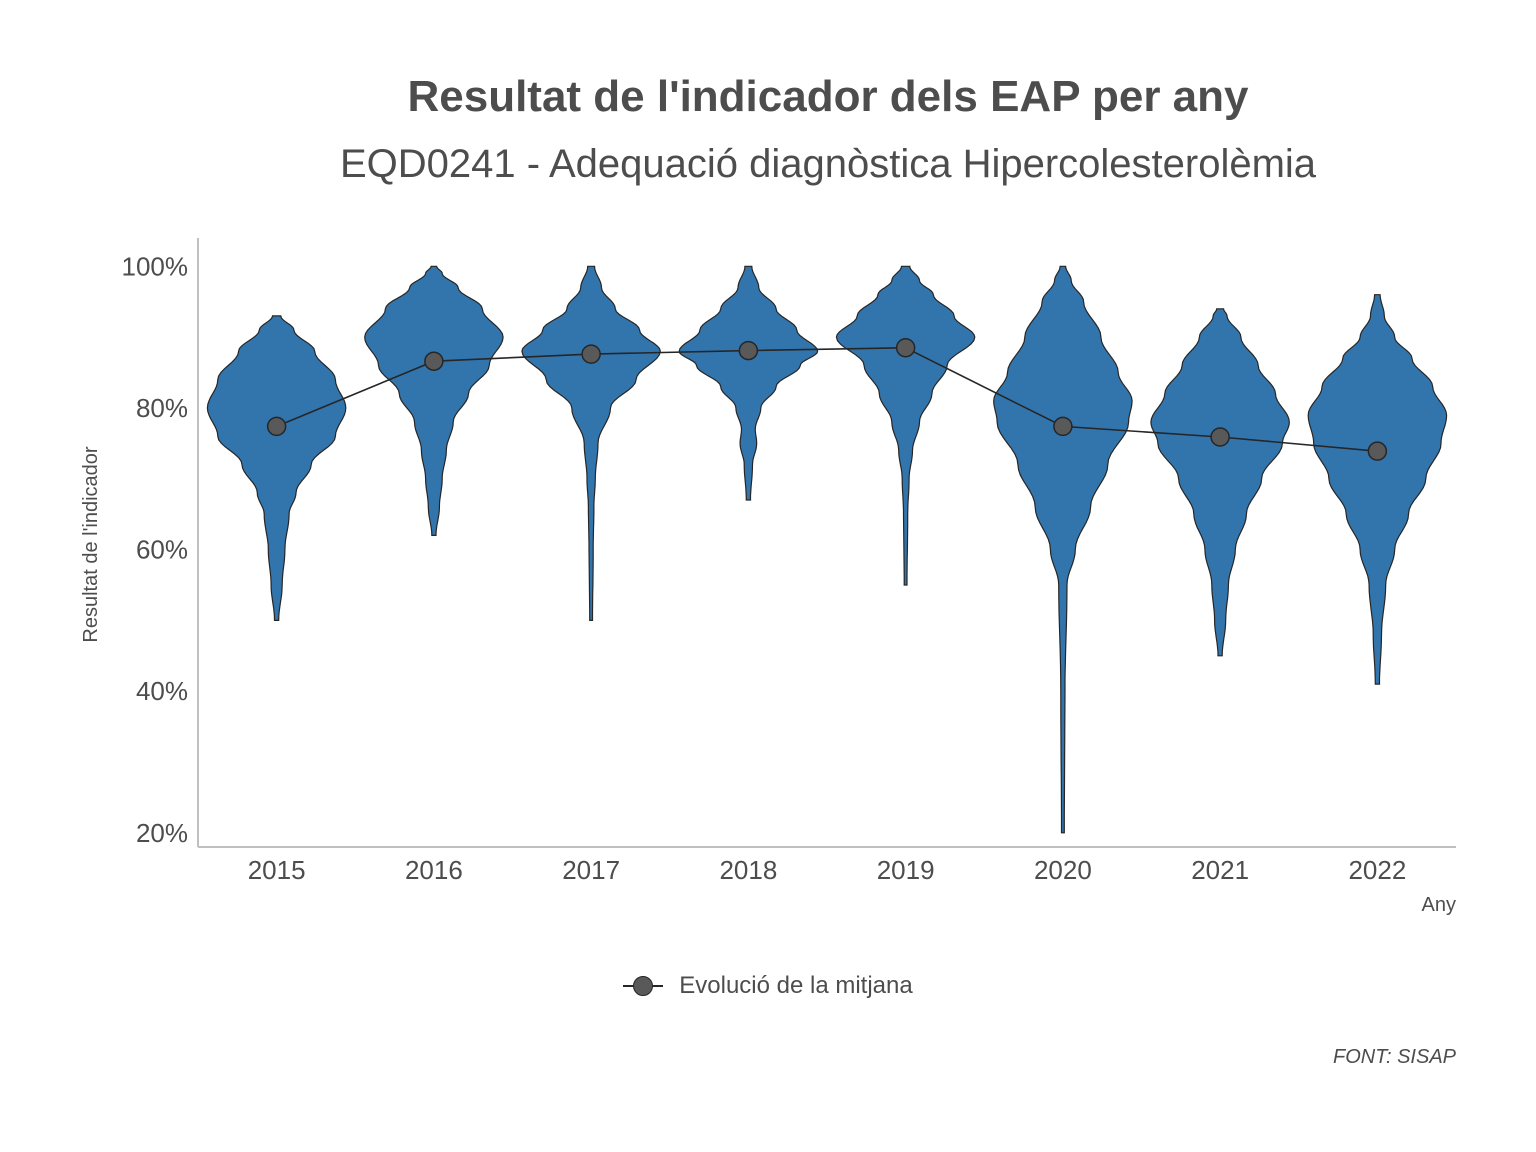 The width and height of the screenshot is (1536, 1152). Describe the element at coordinates (1439, 905) in the screenshot. I see `x-axis-title: Any` at that location.